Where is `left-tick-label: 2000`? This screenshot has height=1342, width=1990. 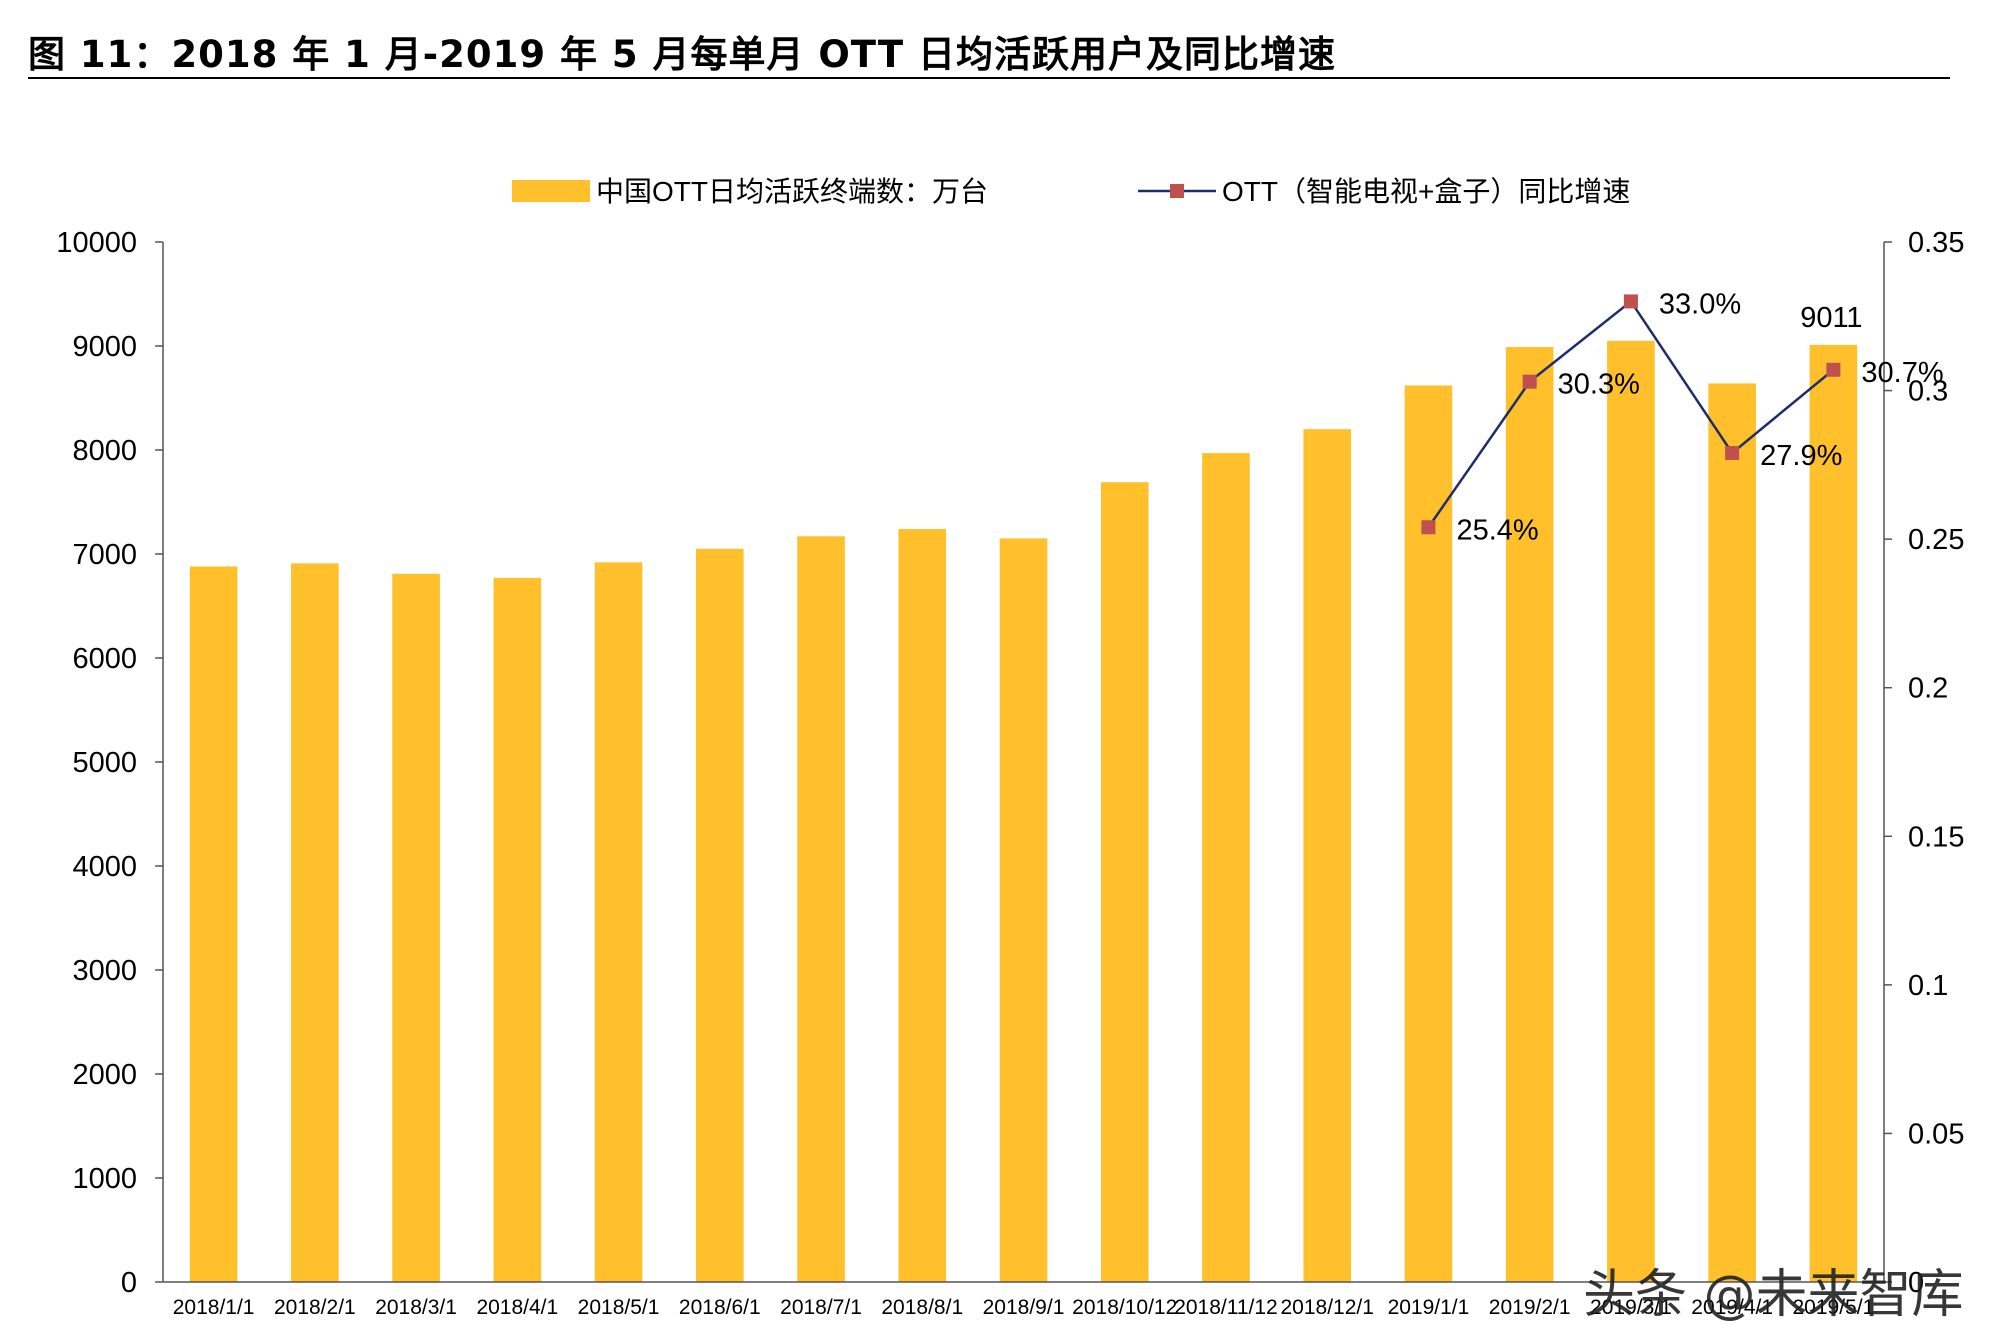
left-tick-label: 2000 is located at coordinates (104, 1075).